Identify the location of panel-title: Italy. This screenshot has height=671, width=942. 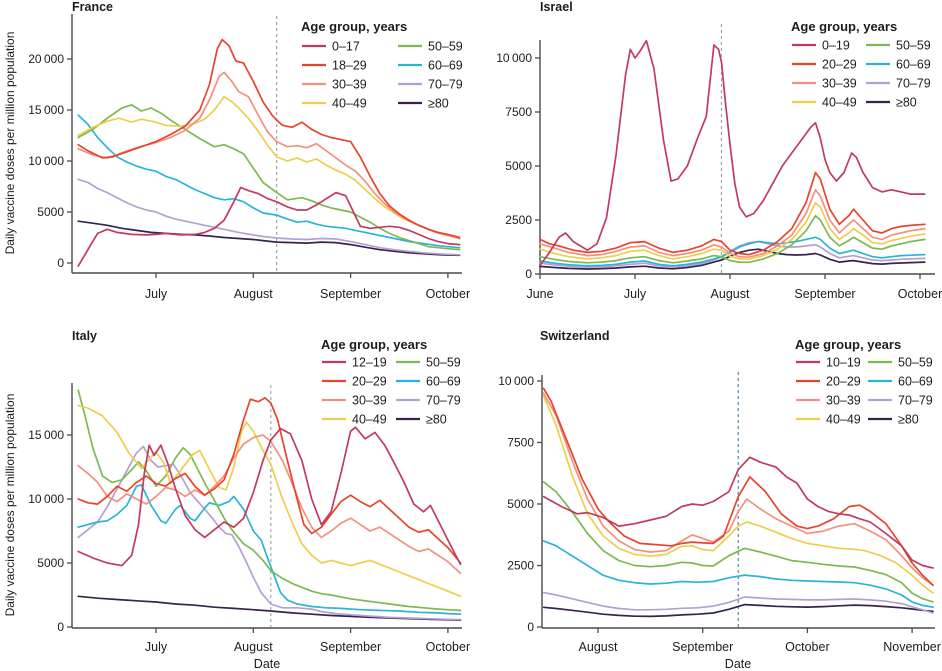
(84, 336).